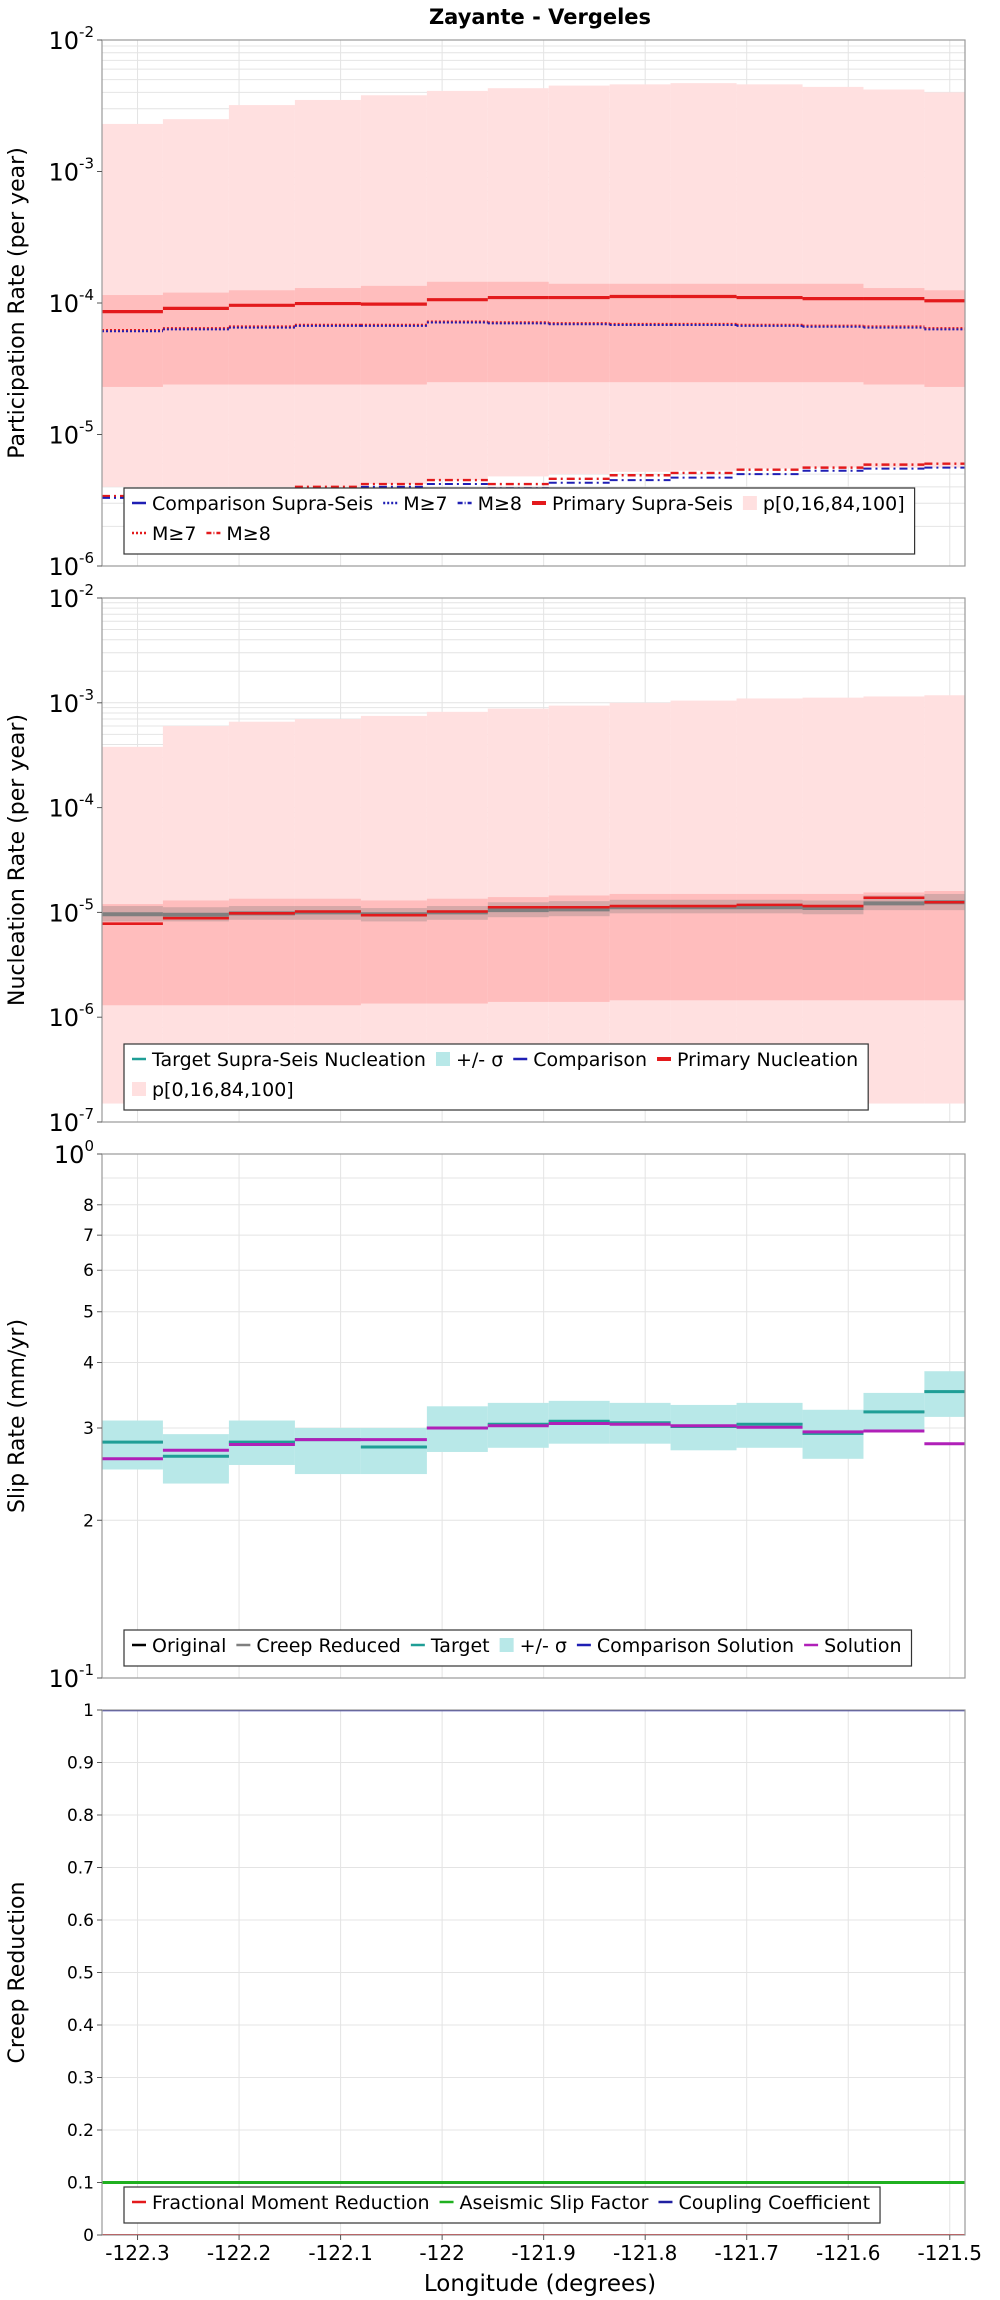 The image size is (1000, 2300). Describe the element at coordinates (642, 504) in the screenshot. I see `legend-label: Primary Supra-Seis` at that location.